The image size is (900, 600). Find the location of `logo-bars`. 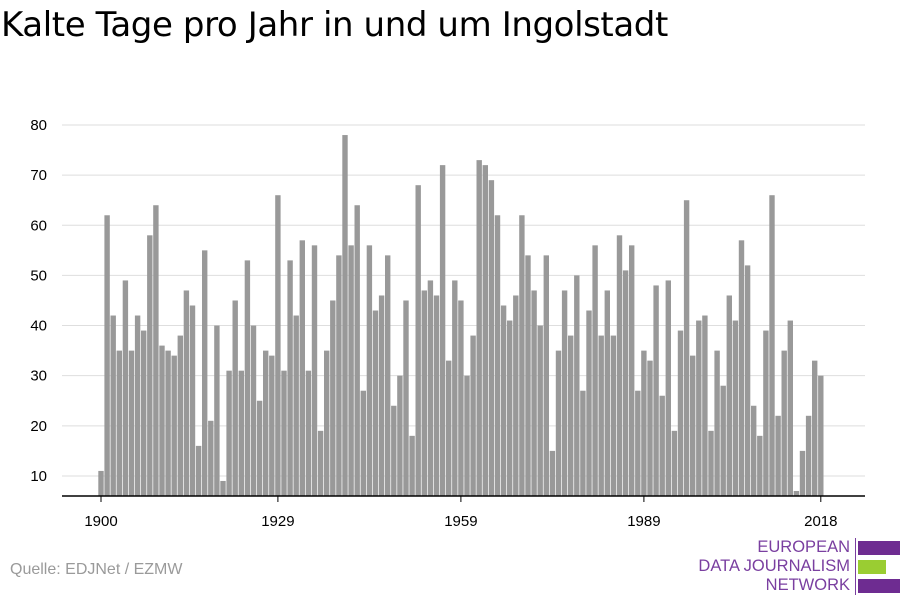

logo-bars is located at coordinates (878, 566).